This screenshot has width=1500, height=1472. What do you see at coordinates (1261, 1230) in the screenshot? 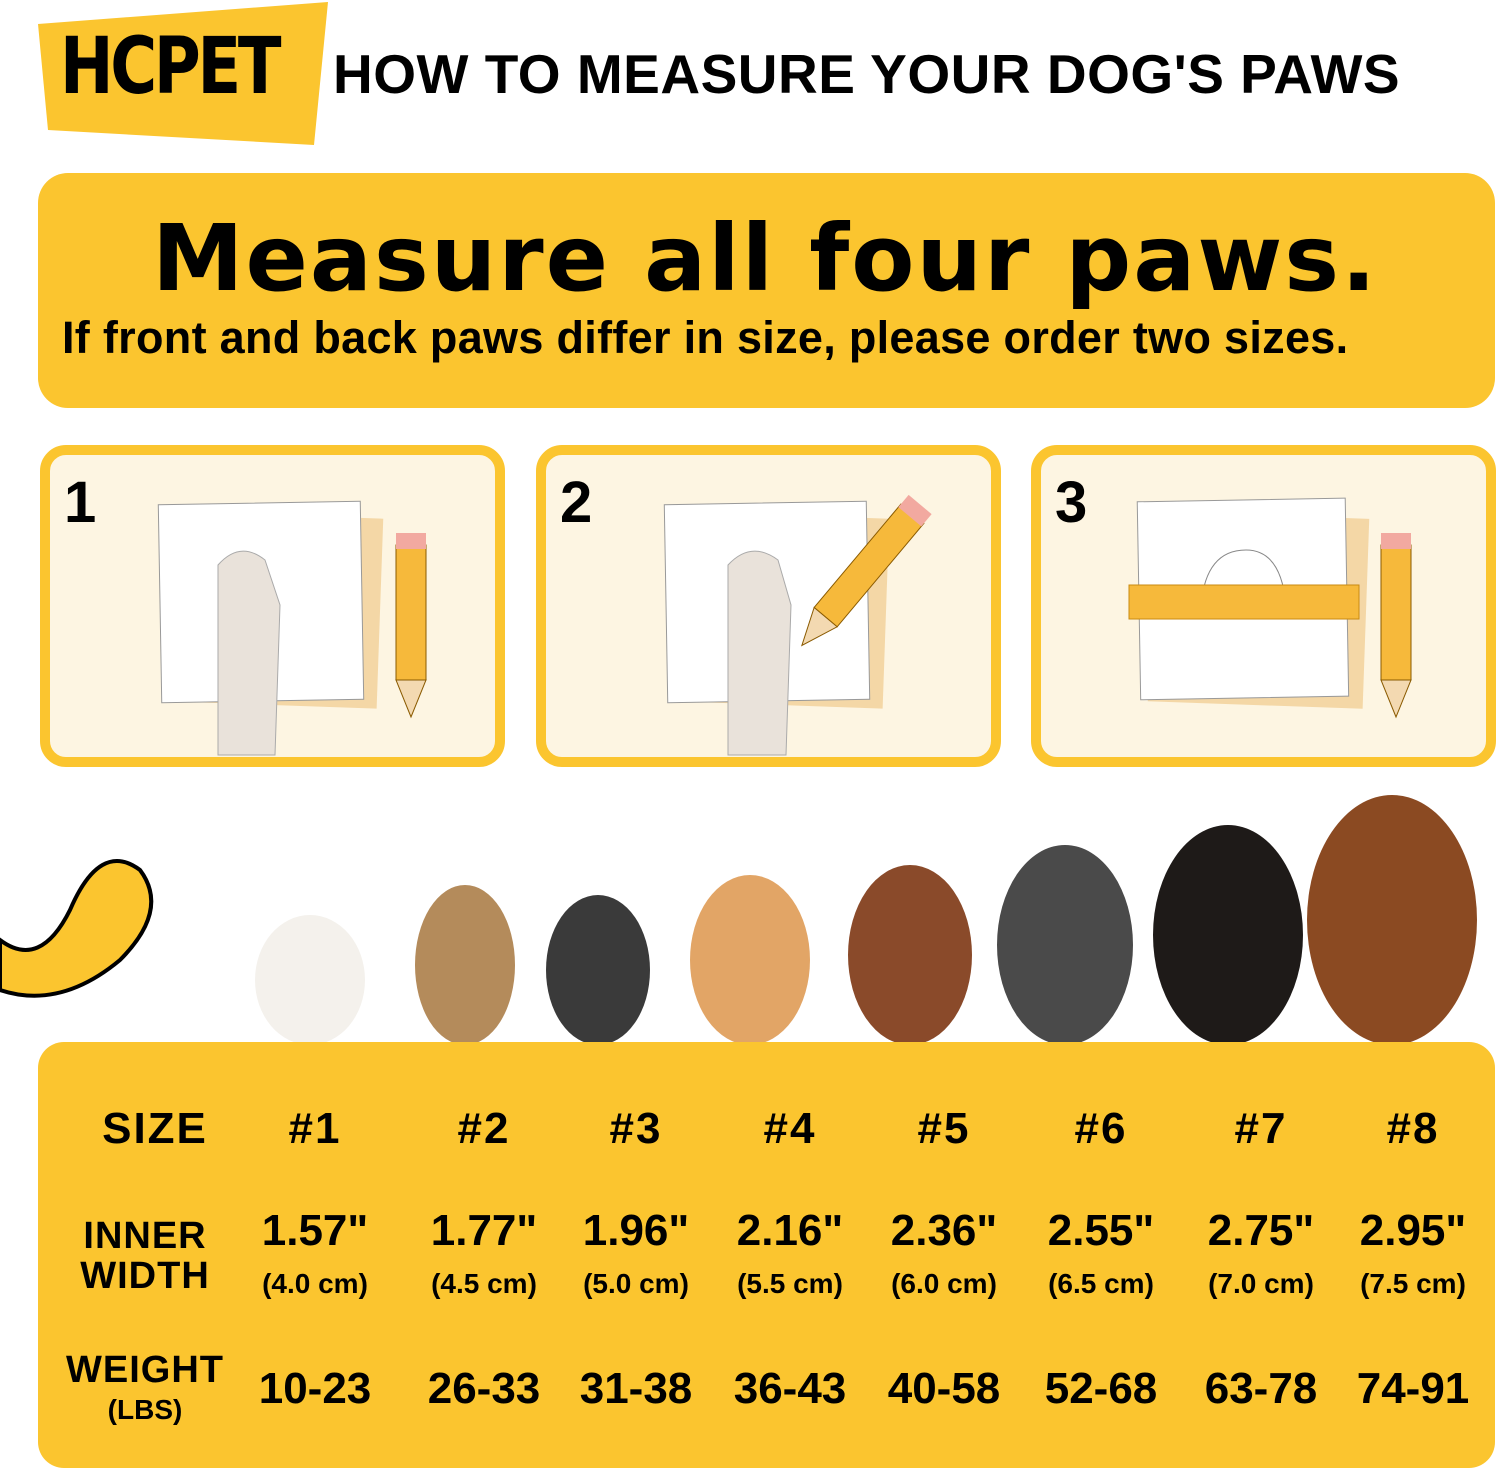
I see `size-7-inches: 2.75"` at bounding box center [1261, 1230].